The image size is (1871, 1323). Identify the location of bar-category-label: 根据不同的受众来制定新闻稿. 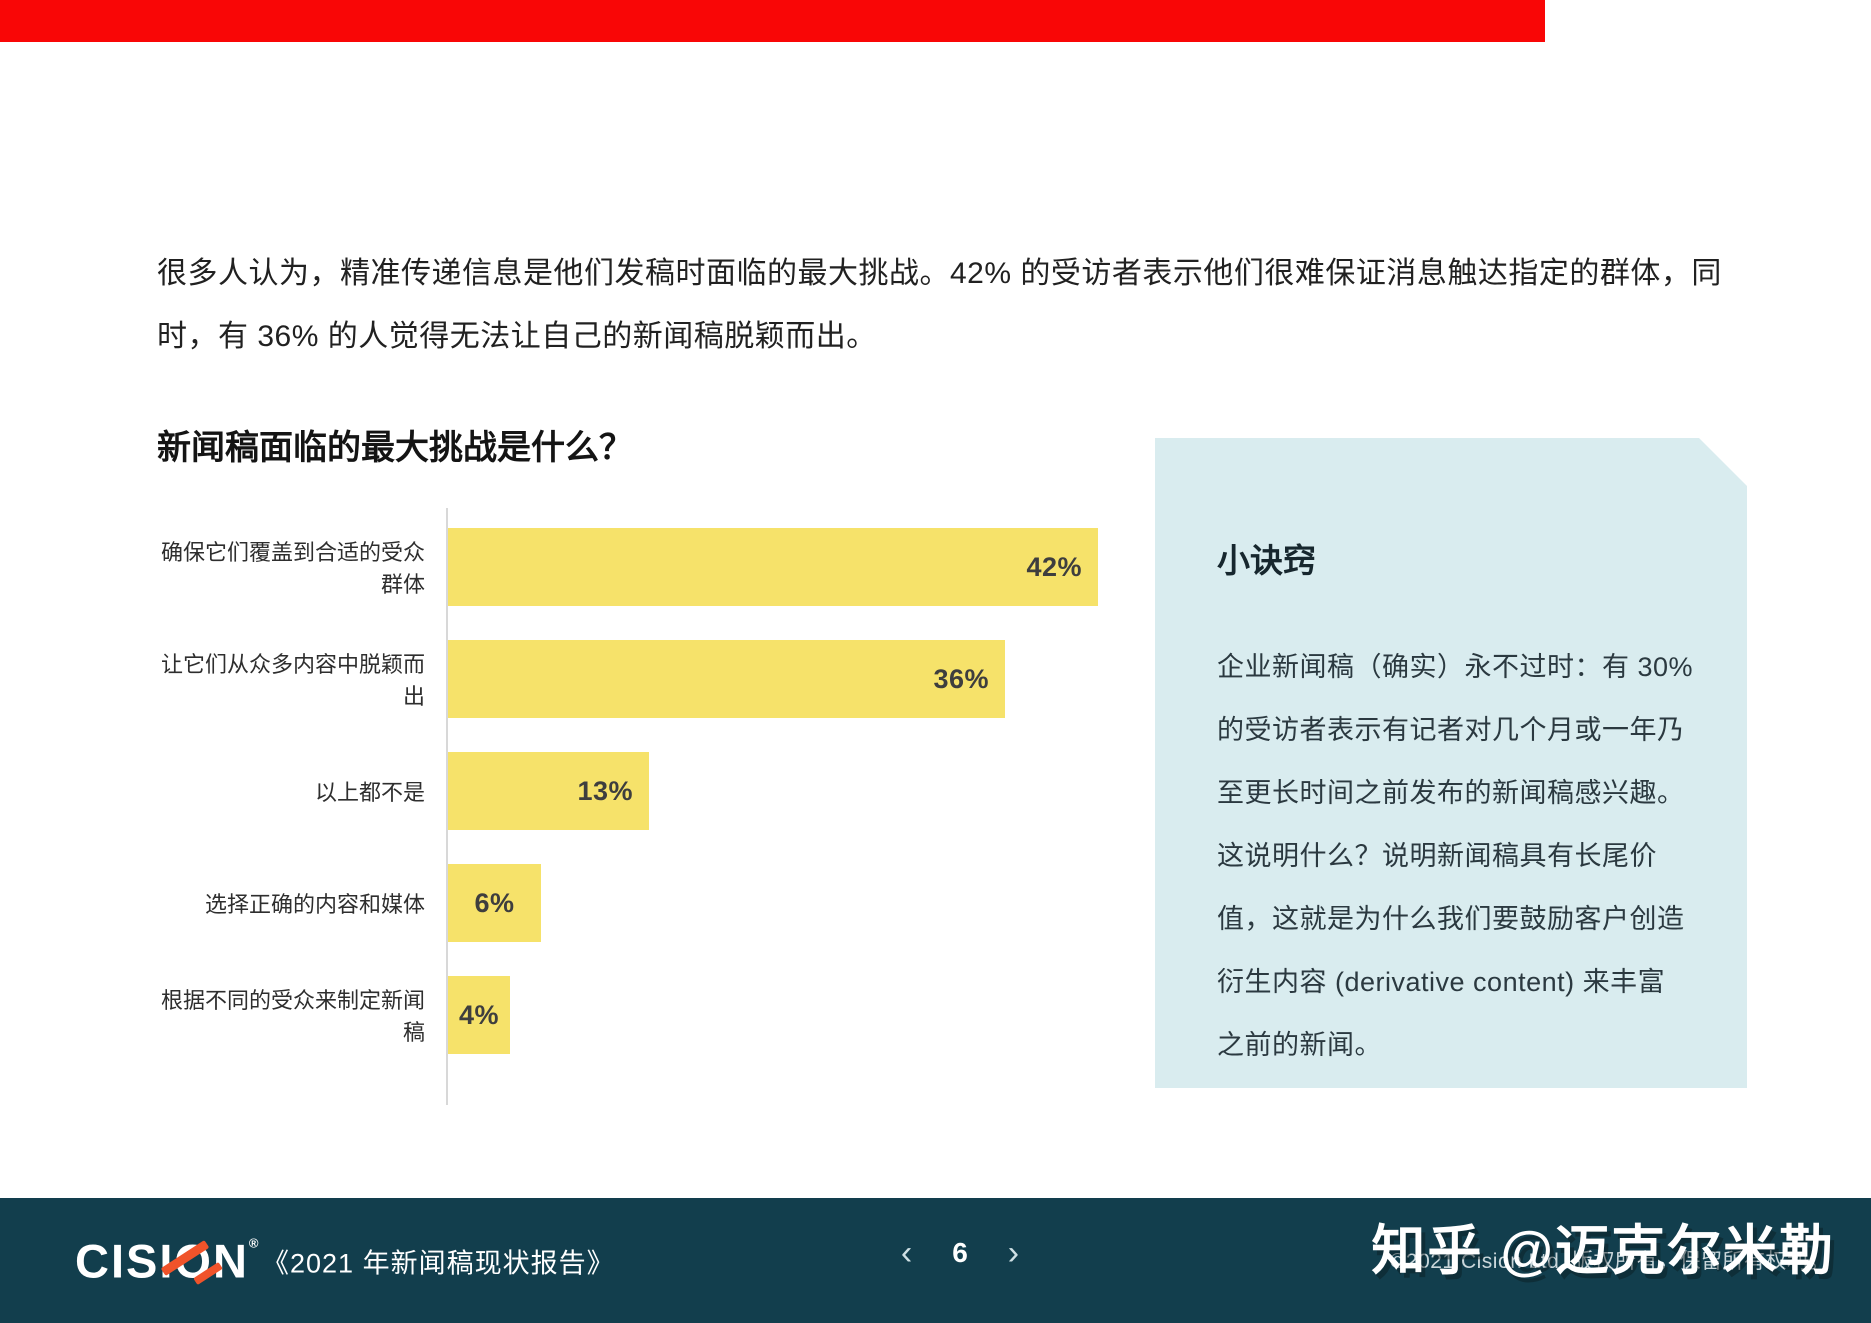
(292, 1016).